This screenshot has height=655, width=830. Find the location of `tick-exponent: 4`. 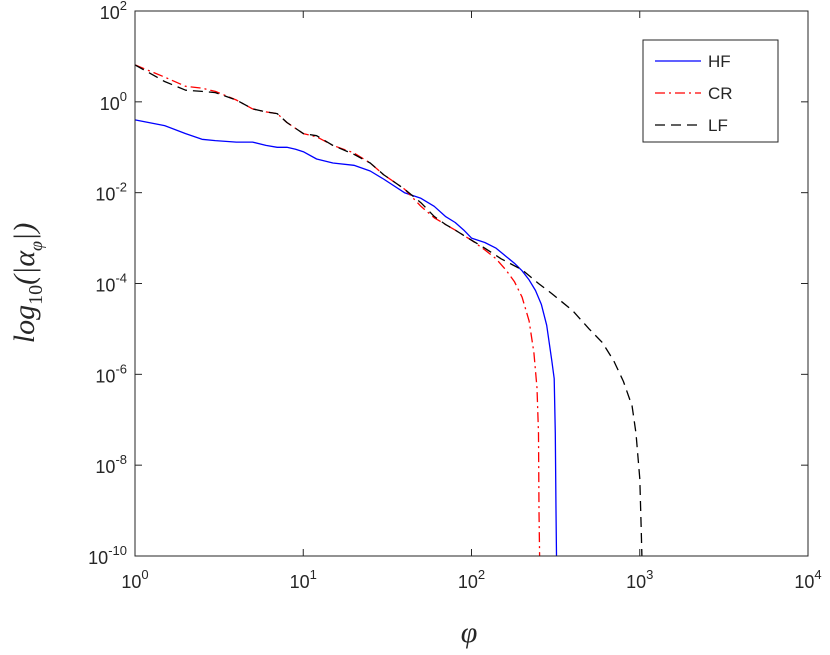

tick-exponent: 4 is located at coordinates (817, 574).